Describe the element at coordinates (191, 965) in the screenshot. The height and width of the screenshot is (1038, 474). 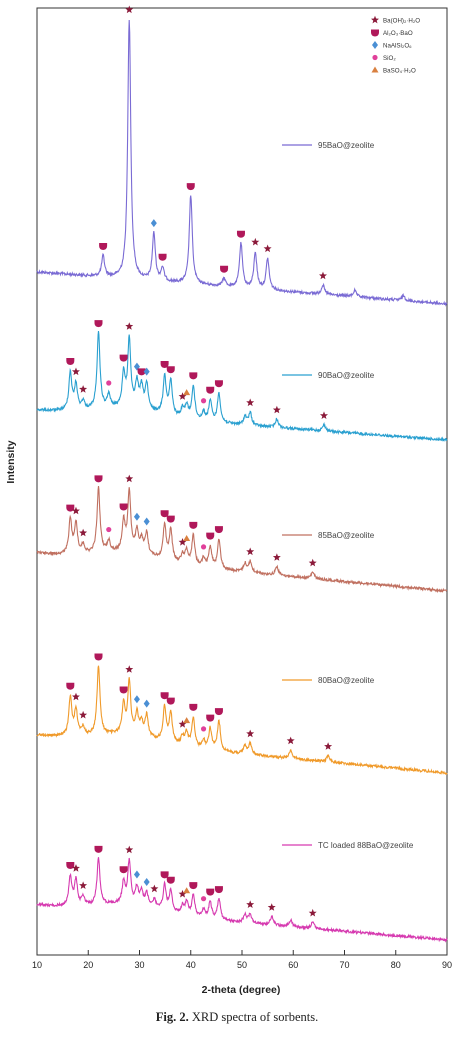
I see `x-tick-label: 40` at that location.